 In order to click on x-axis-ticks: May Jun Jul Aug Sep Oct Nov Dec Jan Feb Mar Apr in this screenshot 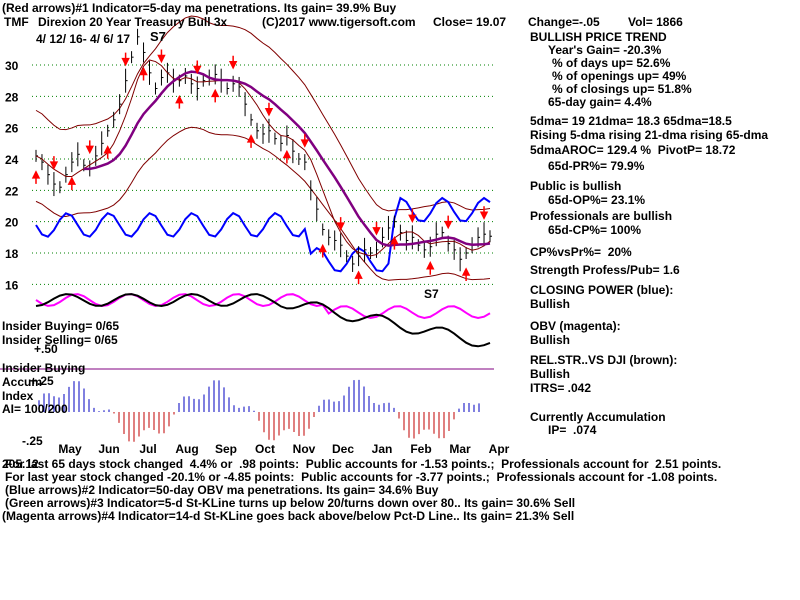, I will do `click(283, 449)`.